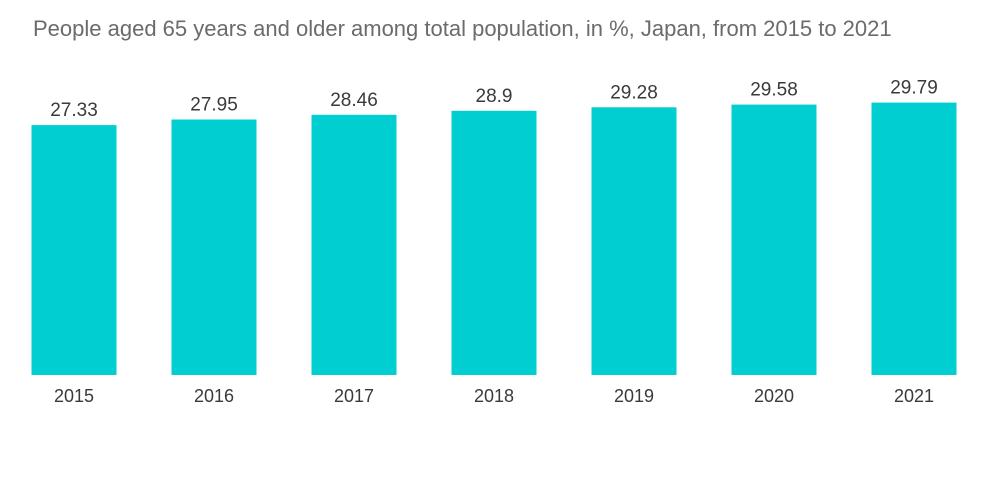  I want to click on bar-2021, so click(914, 238).